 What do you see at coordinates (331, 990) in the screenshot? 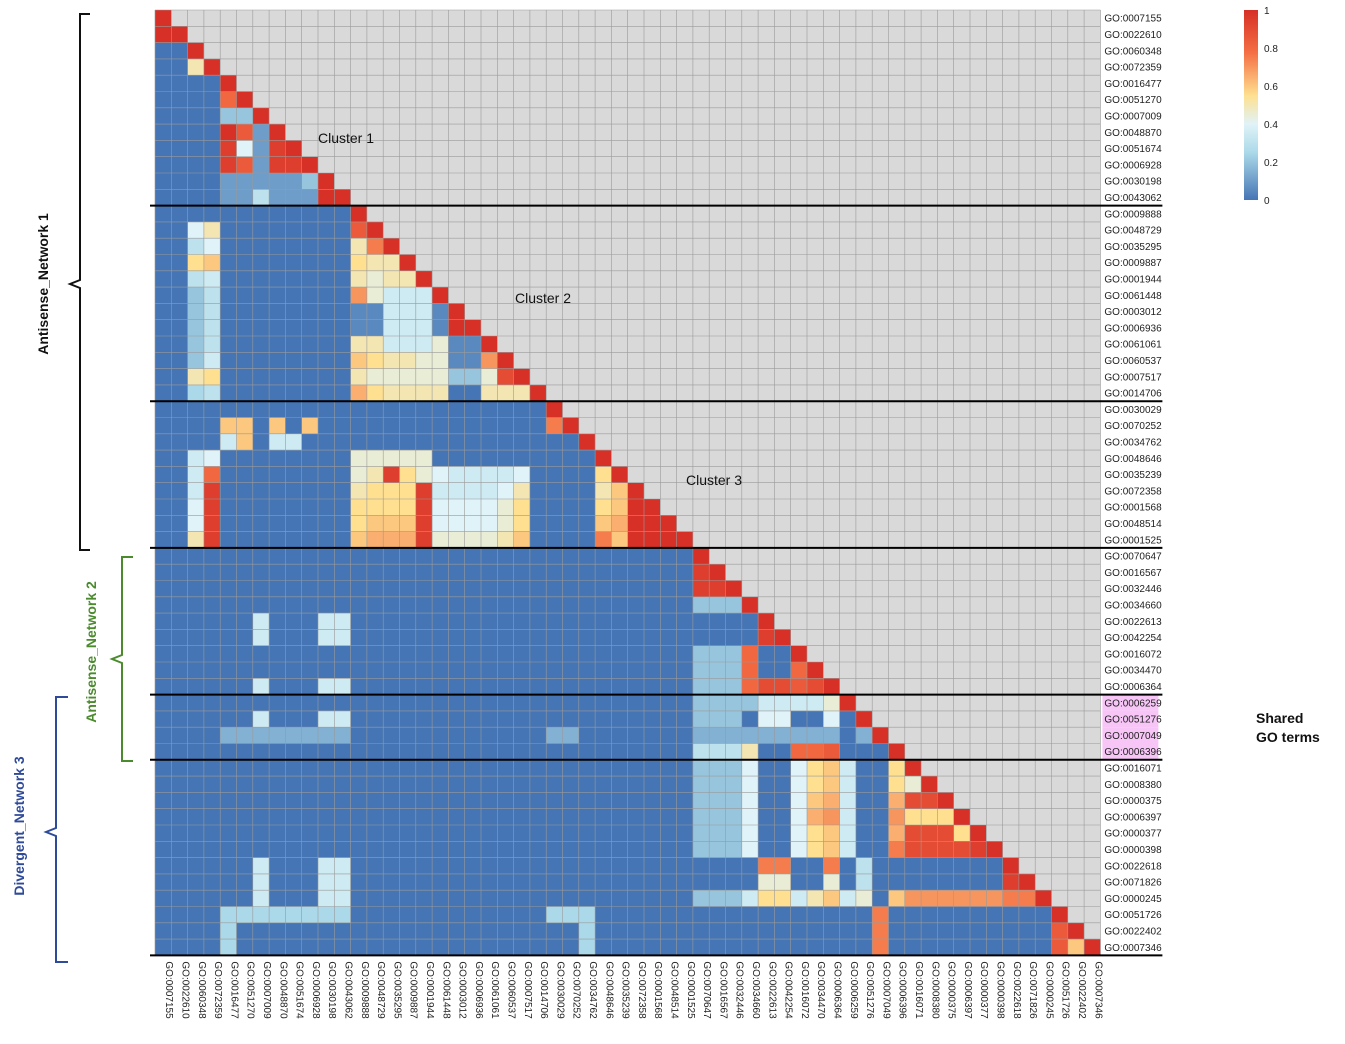
I see `column-label: GO:0030198` at bounding box center [331, 990].